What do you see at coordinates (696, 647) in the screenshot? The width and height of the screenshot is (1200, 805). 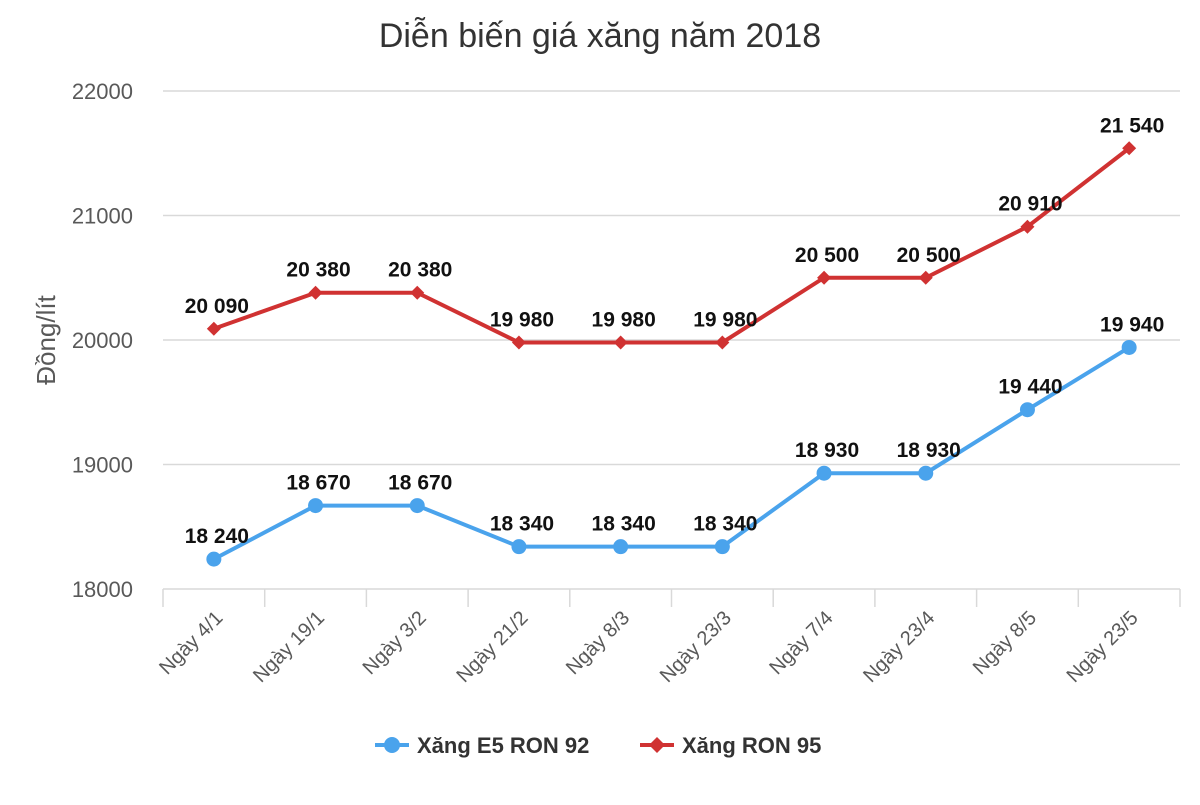 I see `x-tick-label: Ngày 23/3` at bounding box center [696, 647].